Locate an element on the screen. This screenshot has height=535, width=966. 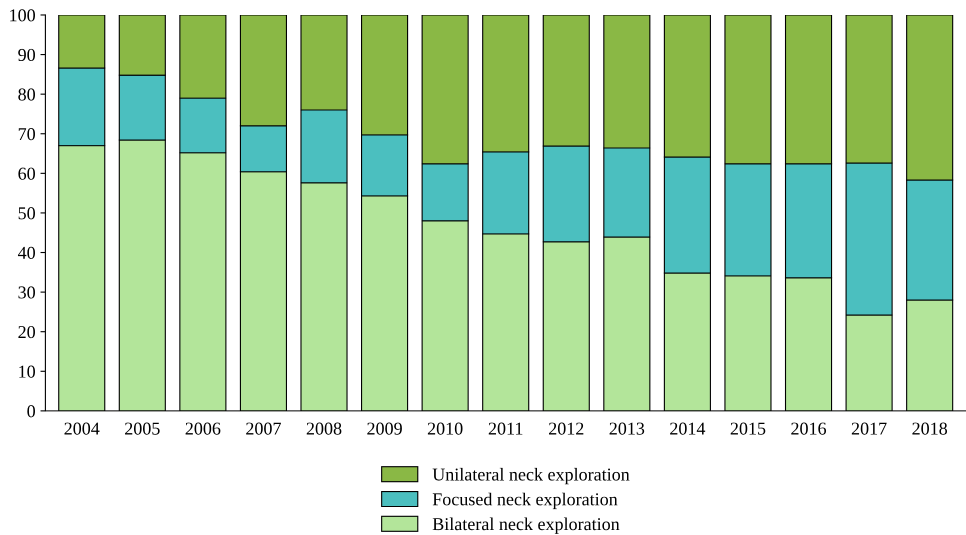
x-tick-label: 2008 is located at coordinates (324, 428).